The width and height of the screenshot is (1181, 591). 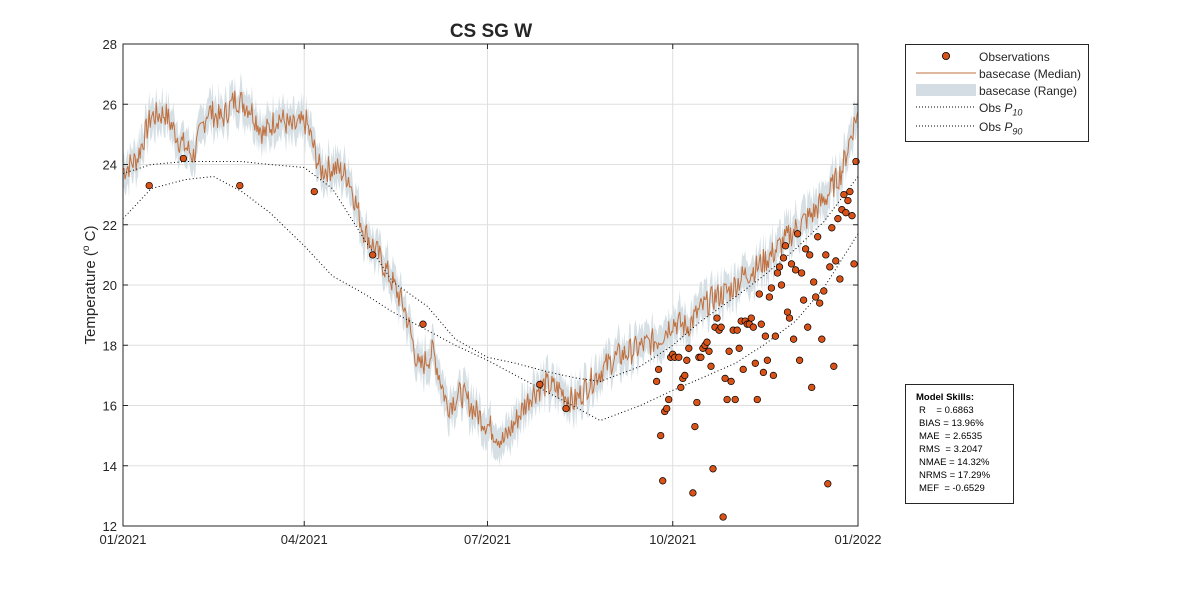 I want to click on skill-rms: RMS = 3.2047, so click(x=951, y=449).